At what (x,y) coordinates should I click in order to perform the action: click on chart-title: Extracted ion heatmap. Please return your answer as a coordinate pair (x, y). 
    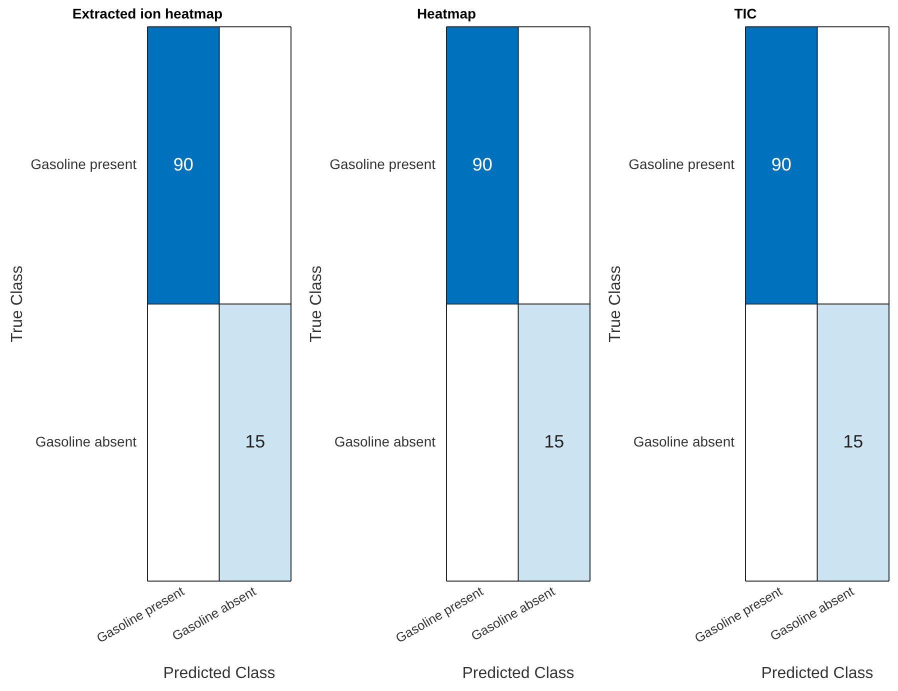
    Looking at the image, I should click on (147, 13).